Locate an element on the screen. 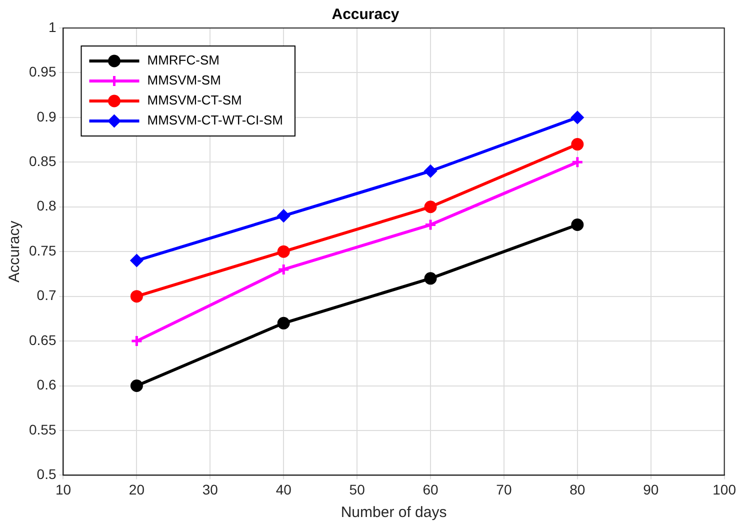 The width and height of the screenshot is (739, 526). y-tick-label: 0.65 is located at coordinates (42, 340).